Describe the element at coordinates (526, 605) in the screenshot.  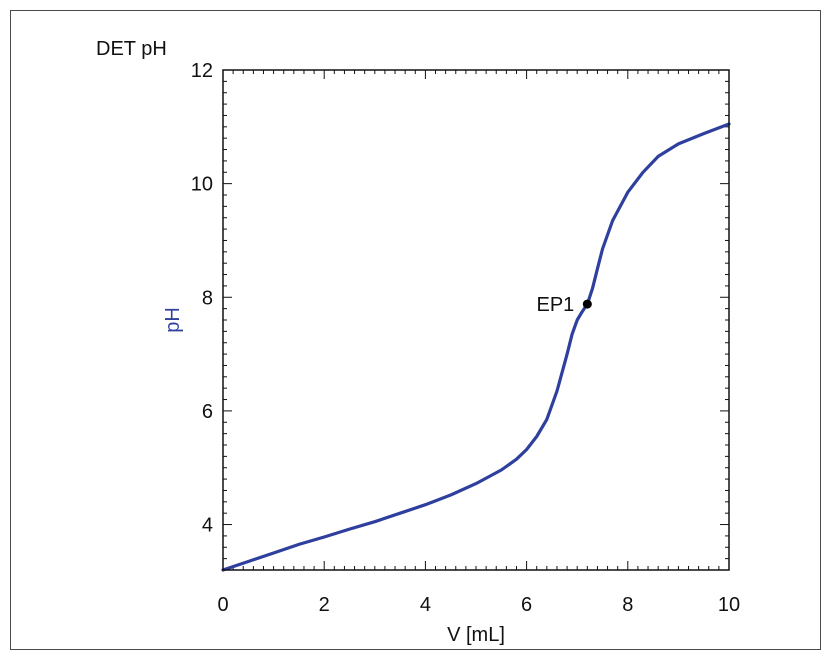
I see `x-tick-label: 6` at that location.